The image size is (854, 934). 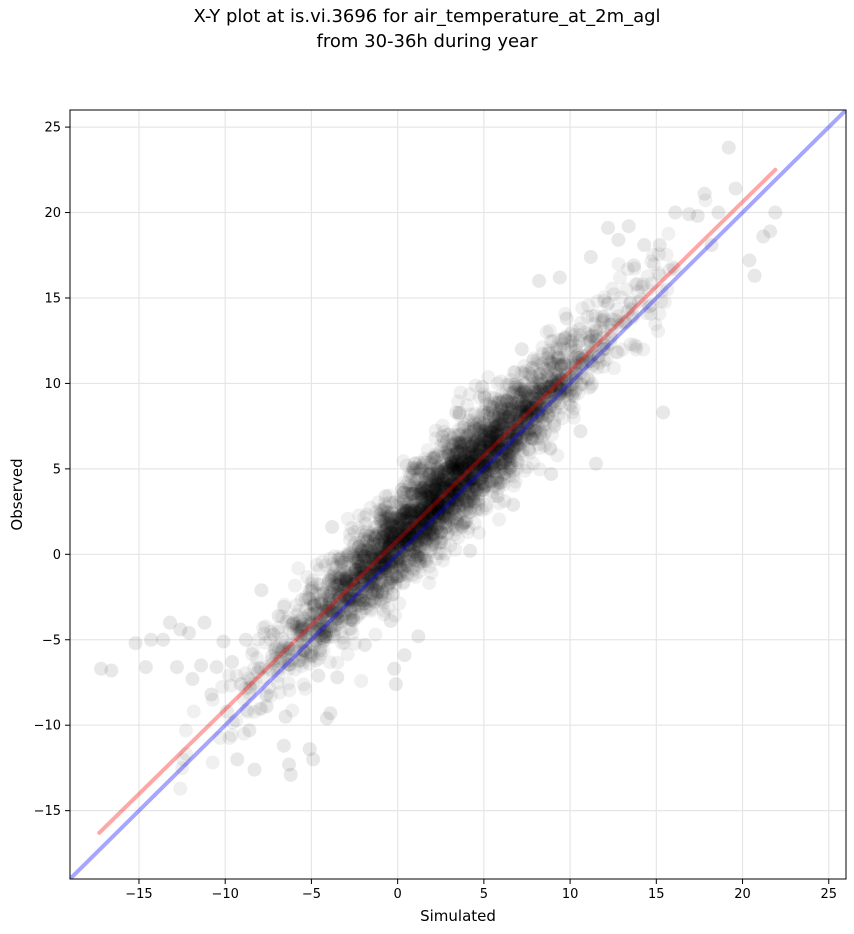 I want to click on y-tick-label: −5, so click(x=51, y=640).